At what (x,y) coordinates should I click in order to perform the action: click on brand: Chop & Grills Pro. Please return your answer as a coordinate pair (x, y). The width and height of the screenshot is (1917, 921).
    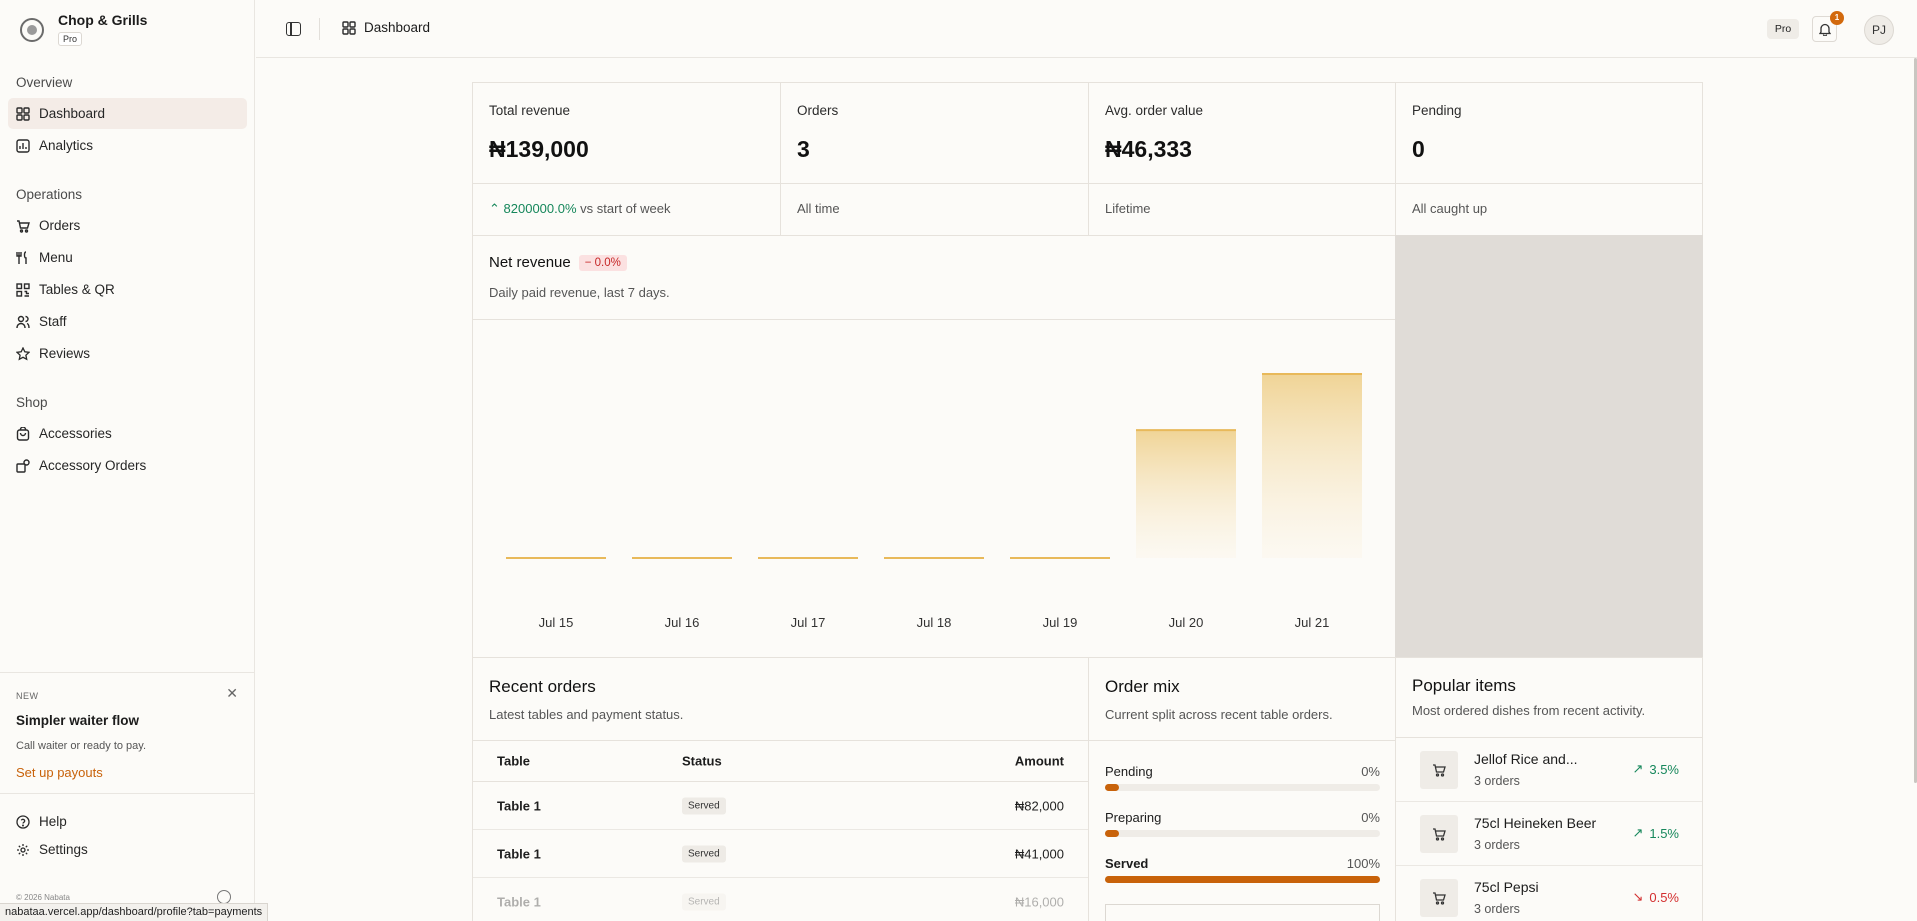
    Looking at the image, I should click on (83, 29).